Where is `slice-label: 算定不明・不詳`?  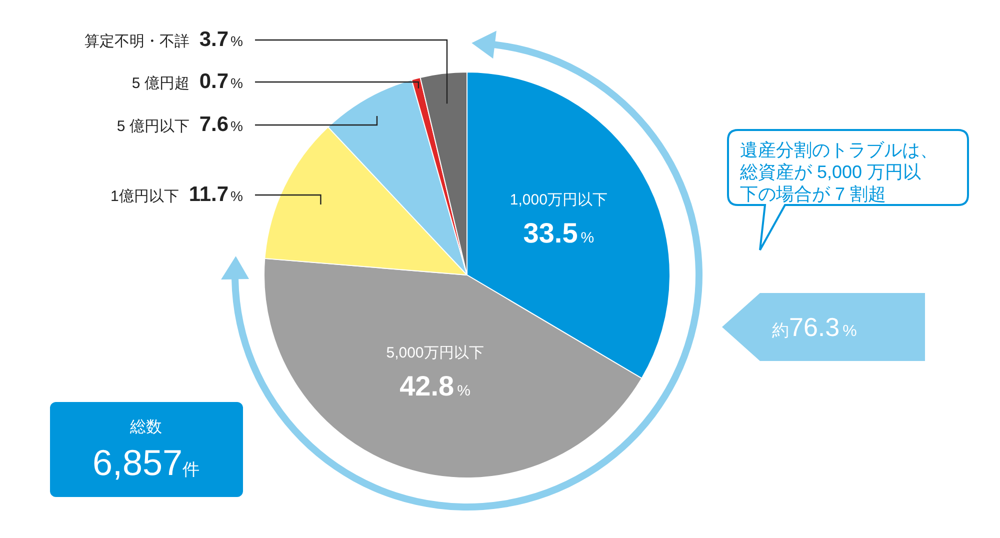
slice-label: 算定不明・不詳 is located at coordinates (137, 41).